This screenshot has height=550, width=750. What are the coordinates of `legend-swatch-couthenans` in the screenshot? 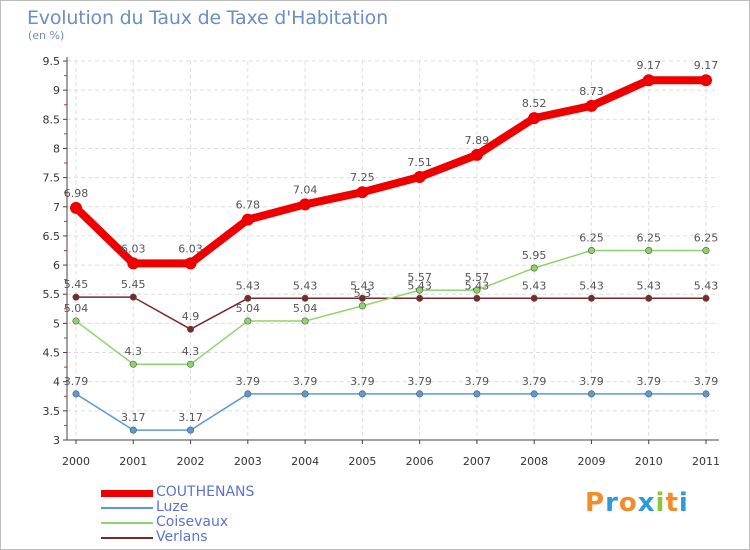 It's located at (127, 493).